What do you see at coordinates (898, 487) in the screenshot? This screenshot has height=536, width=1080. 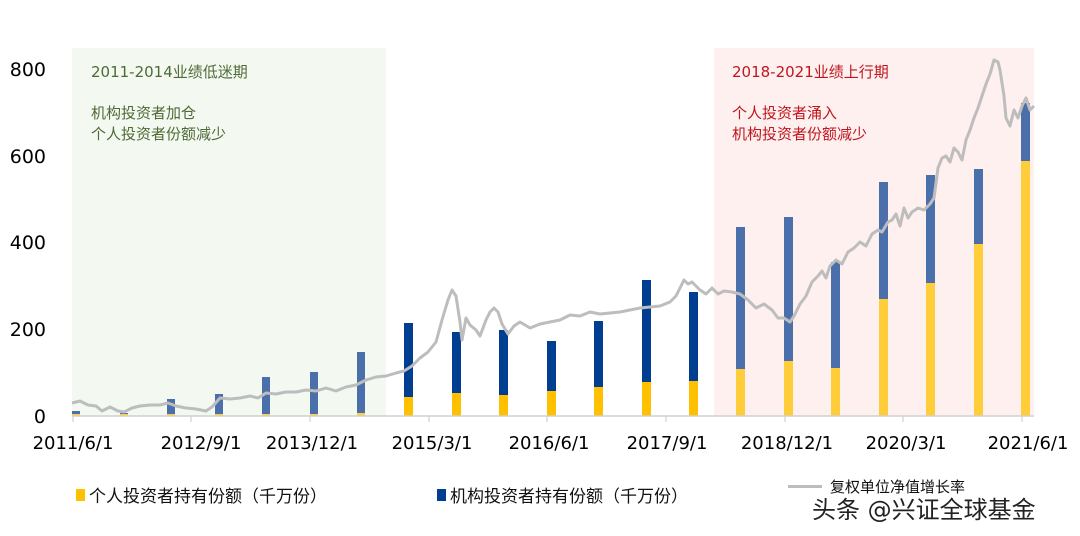 I see `legend-label: 复权单位净值增长率` at bounding box center [898, 487].